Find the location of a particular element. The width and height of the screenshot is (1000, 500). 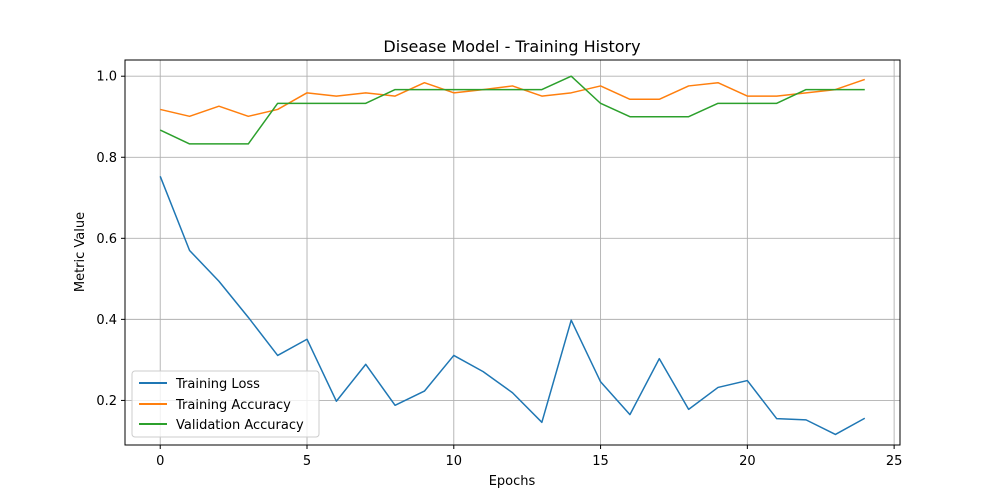

x-tick-label: 5 is located at coordinates (307, 461).